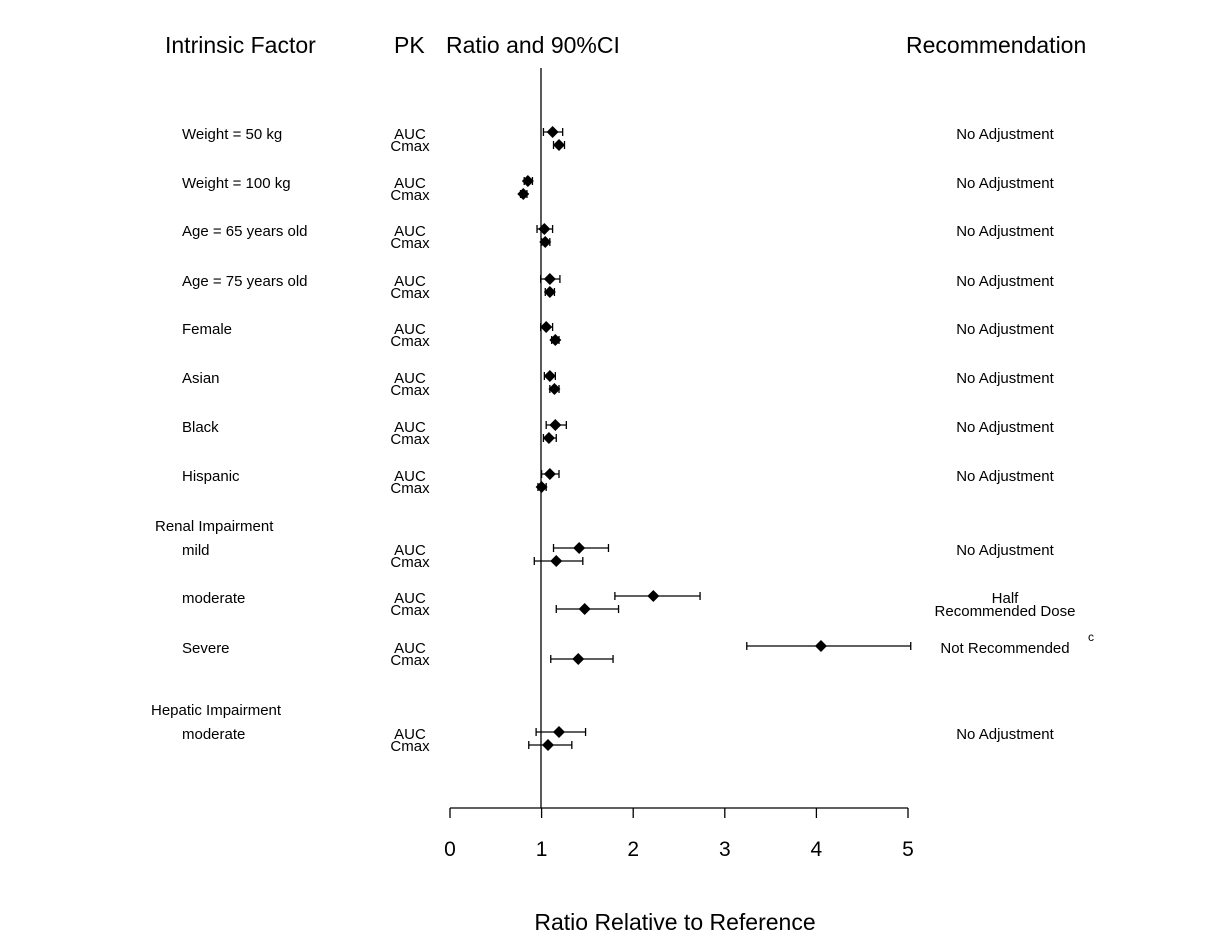 This screenshot has height=950, width=1231. What do you see at coordinates (450, 849) in the screenshot?
I see `x-tick-label: 0` at bounding box center [450, 849].